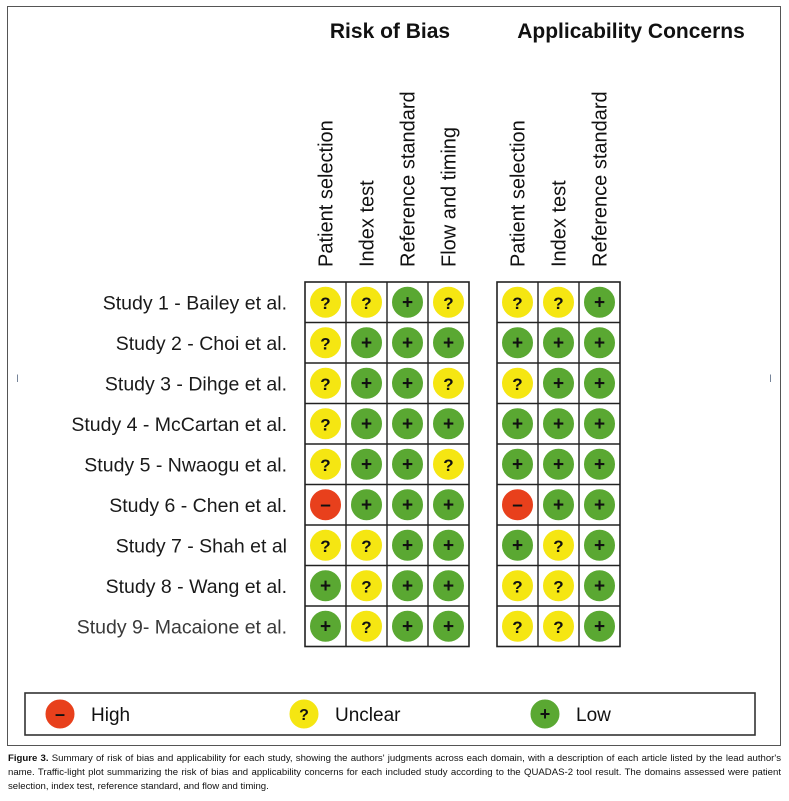 This screenshot has width=789, height=801. I want to click on legend-symbol: +, so click(545, 714).